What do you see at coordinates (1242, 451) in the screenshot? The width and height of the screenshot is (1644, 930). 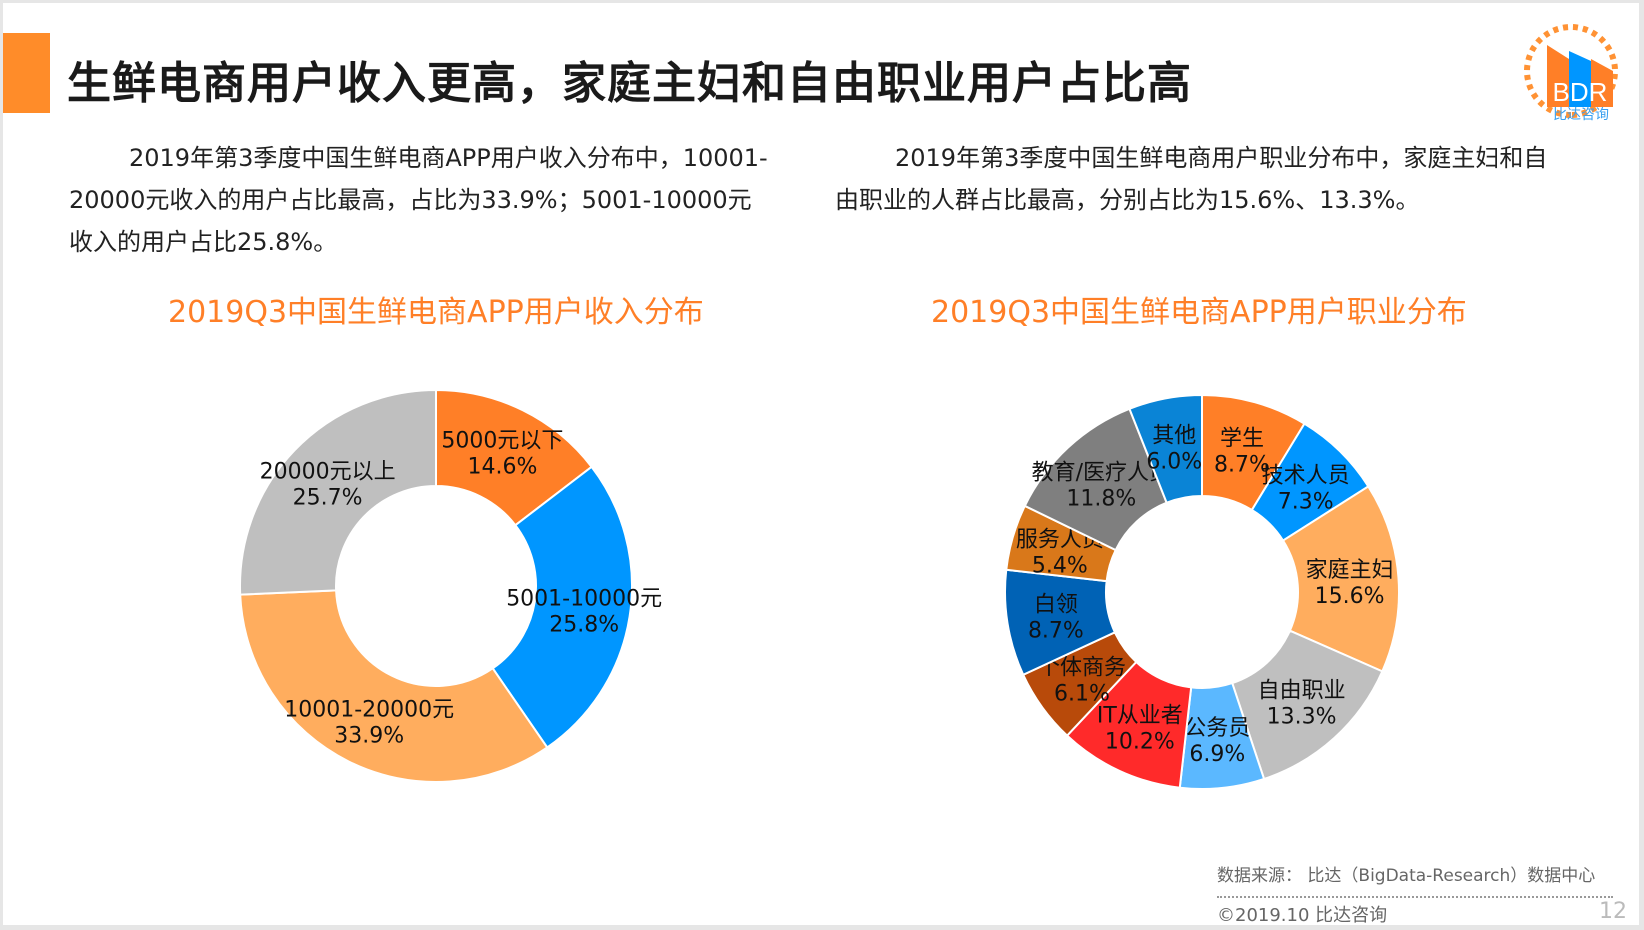 I see `slice-label: 学生 8.7%` at bounding box center [1242, 451].